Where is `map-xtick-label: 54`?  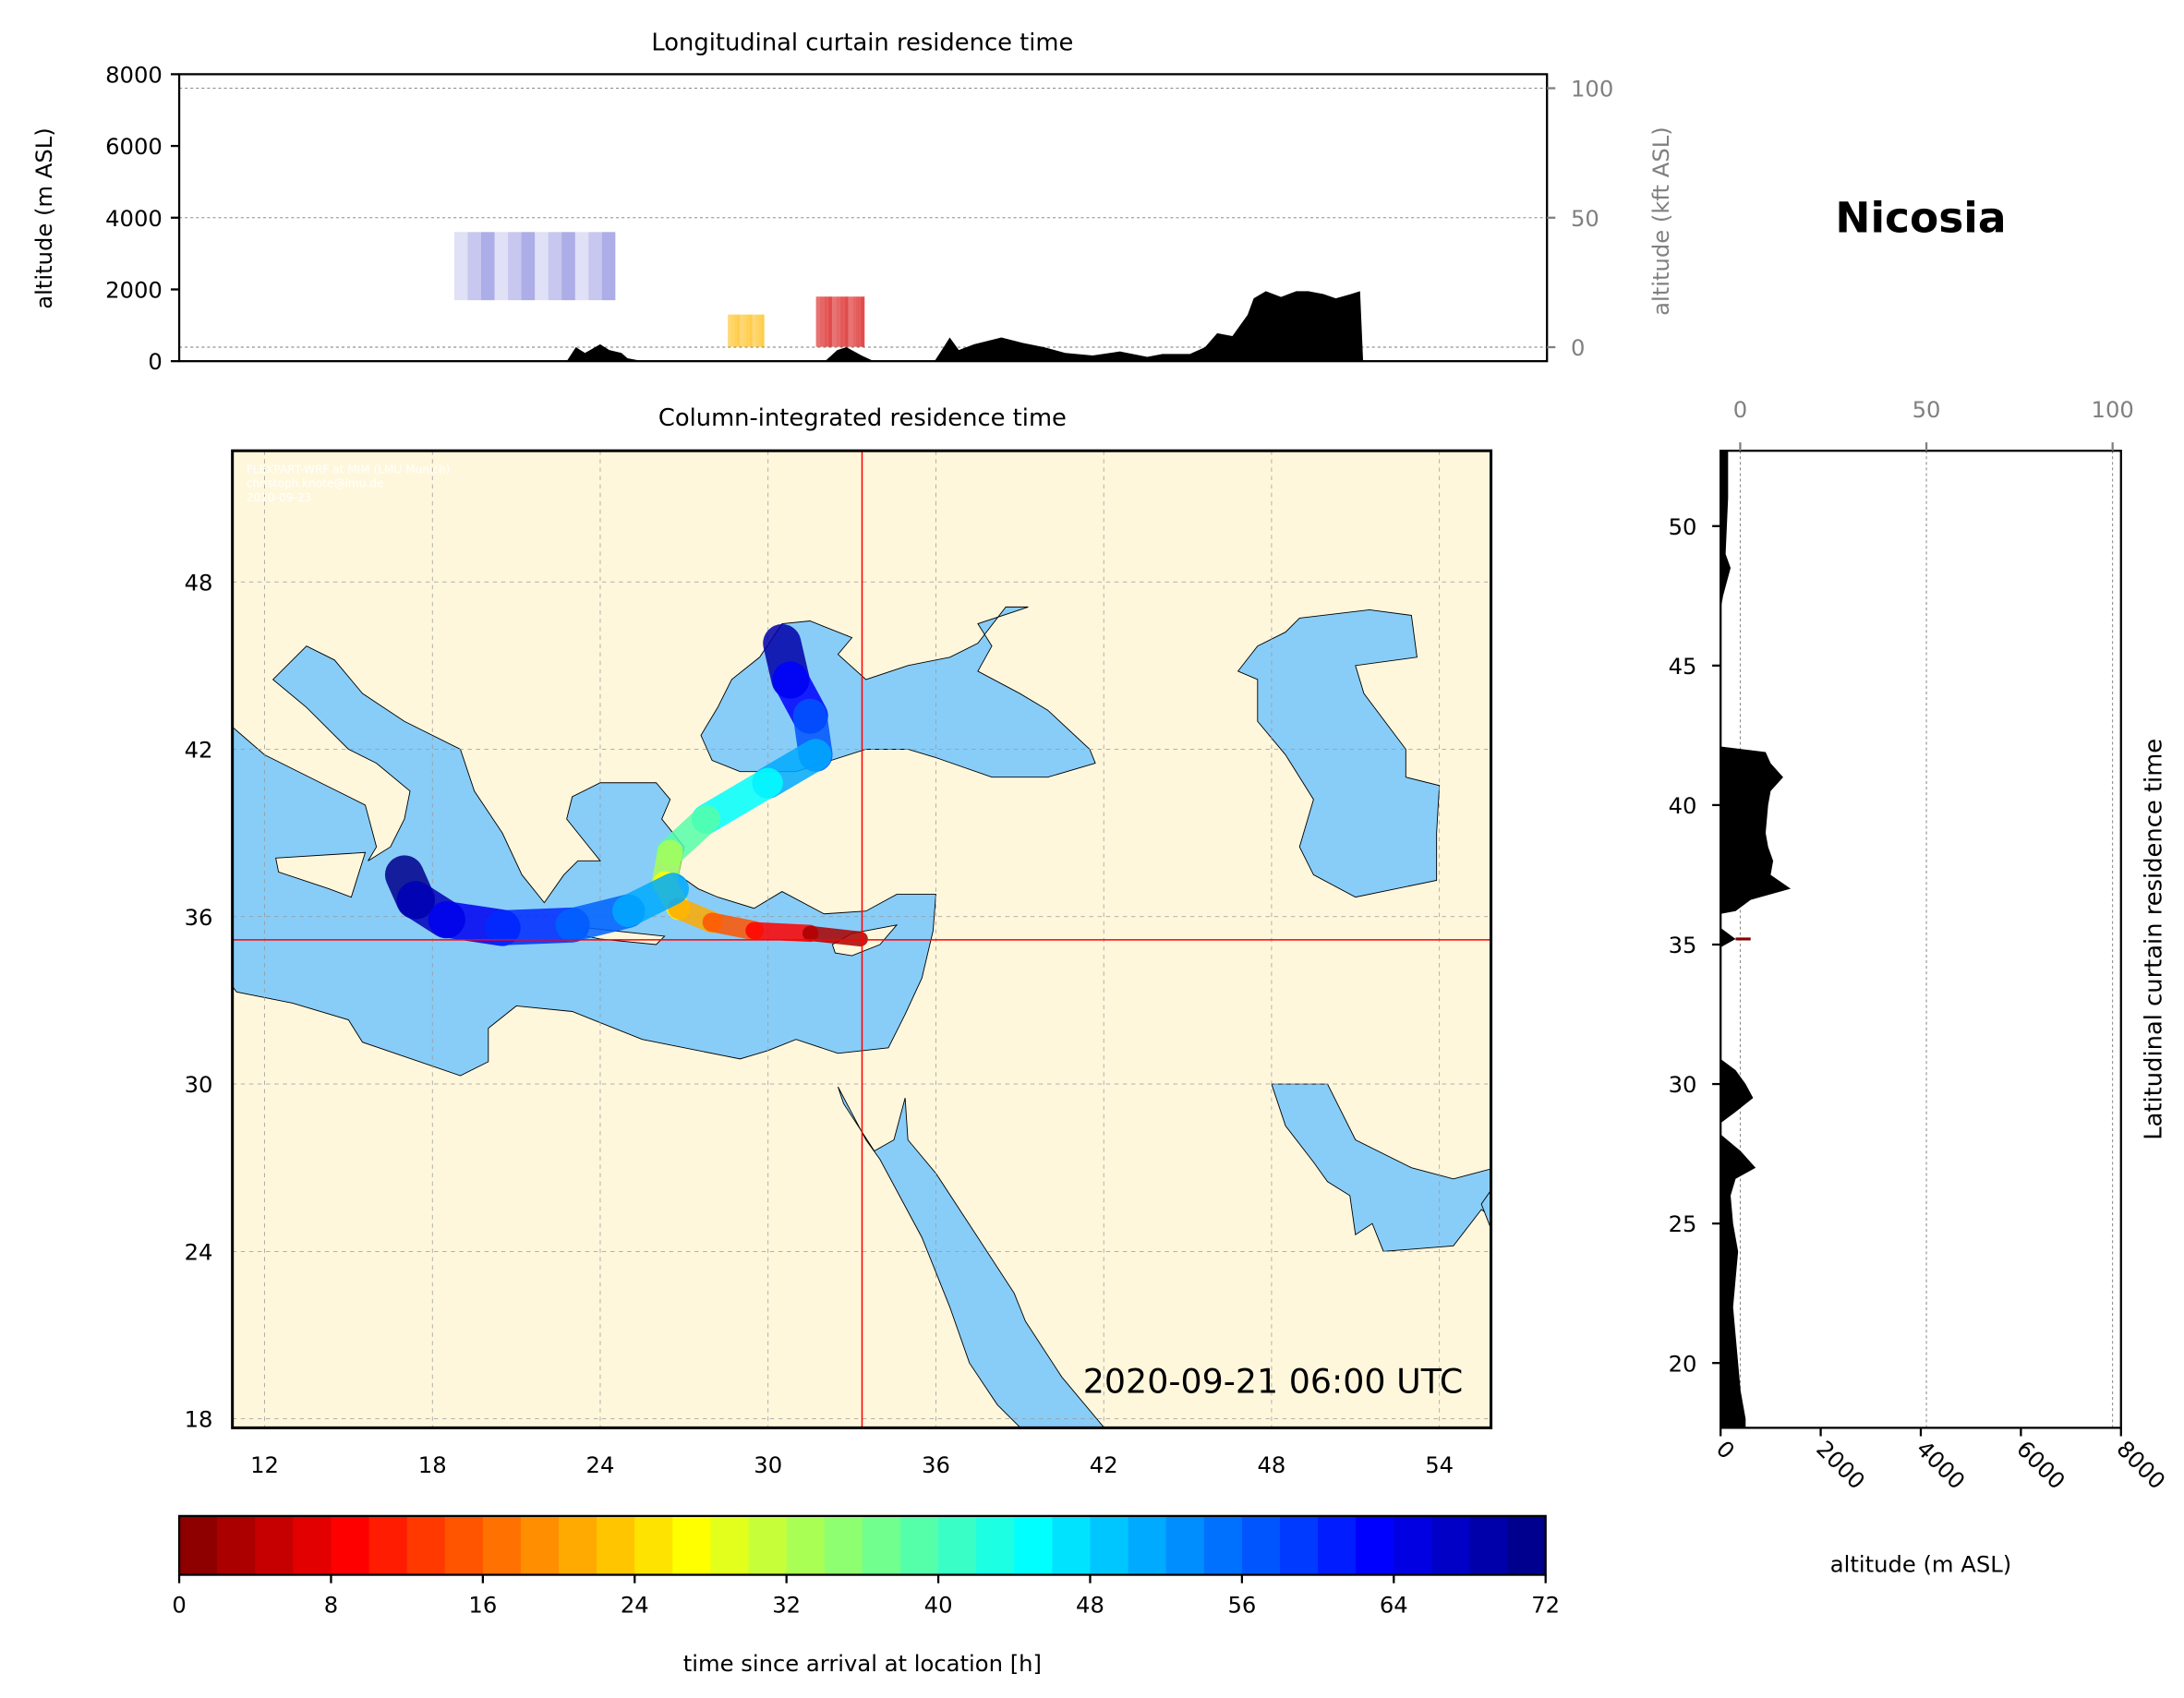
map-xtick-label: 54 is located at coordinates (1439, 1464).